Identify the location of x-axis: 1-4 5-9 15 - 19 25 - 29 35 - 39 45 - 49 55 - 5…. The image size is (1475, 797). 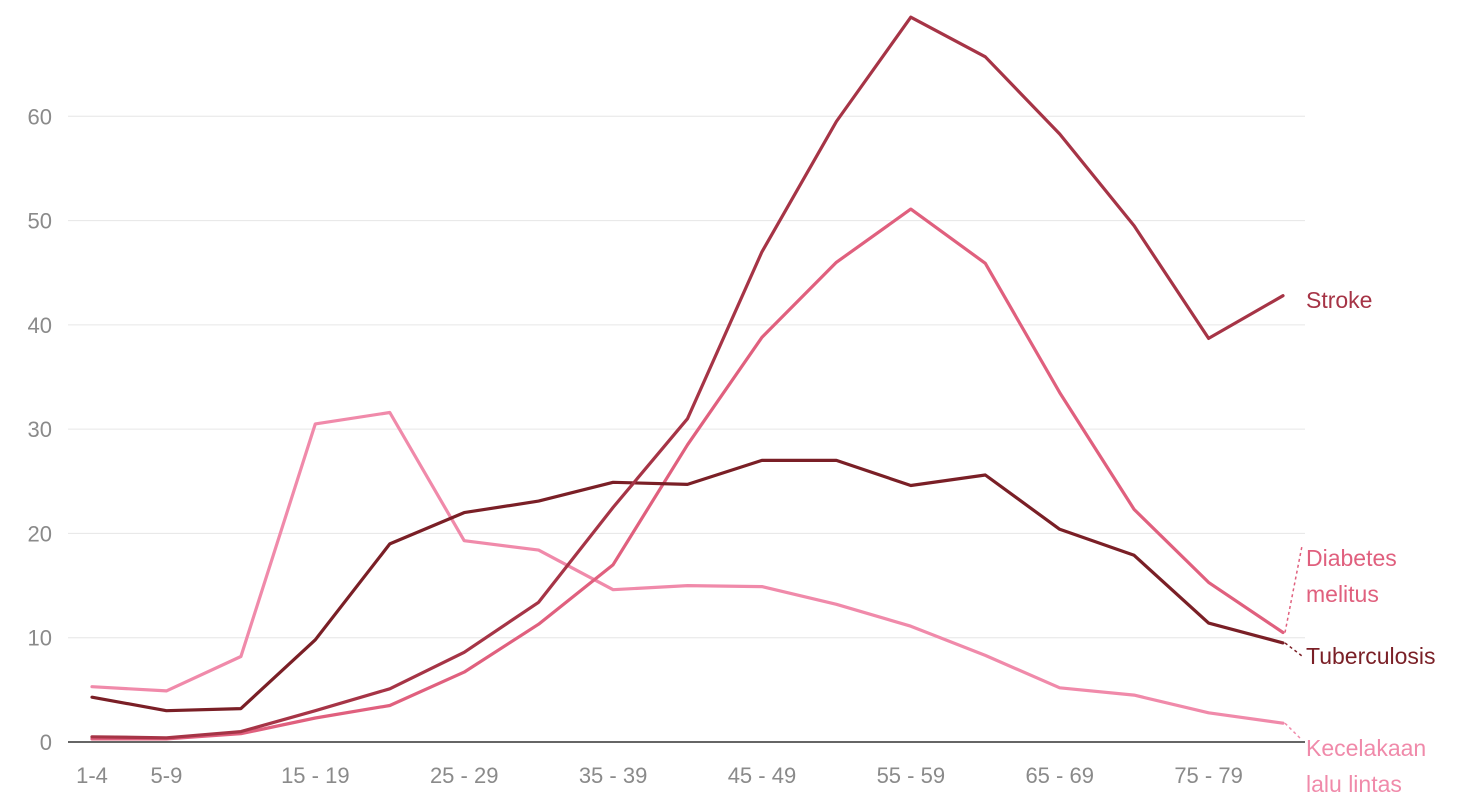
(686, 764).